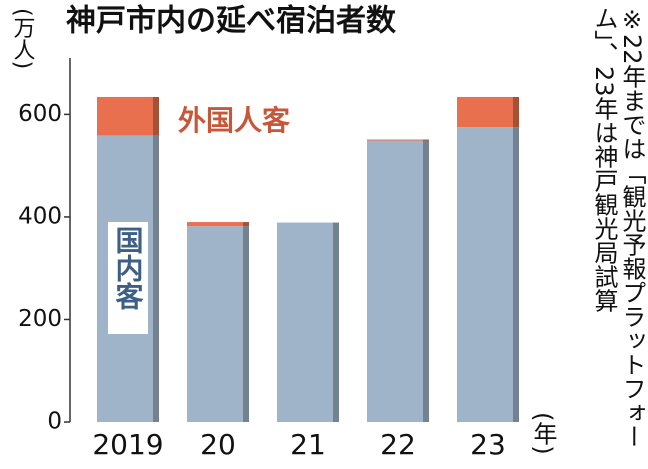 This screenshot has width=648, height=469. I want to click on y-tick-label: 200, so click(40, 319).